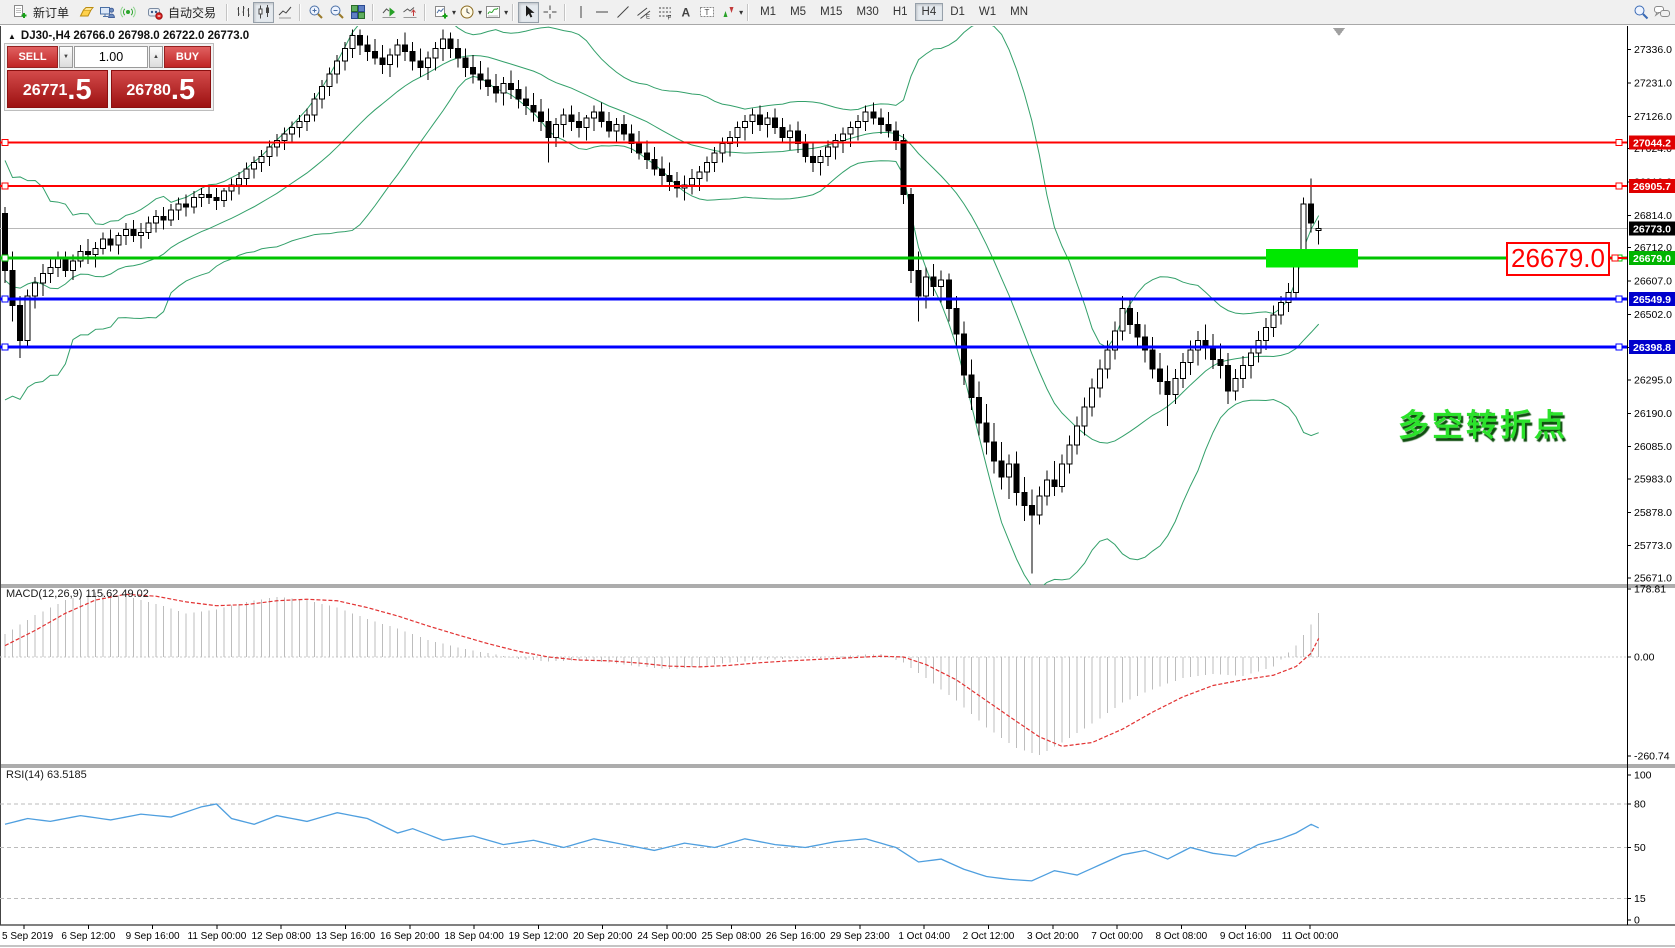 The width and height of the screenshot is (1675, 948). Describe the element at coordinates (85, 12) in the screenshot. I see `gold-ingot-icon` at that location.